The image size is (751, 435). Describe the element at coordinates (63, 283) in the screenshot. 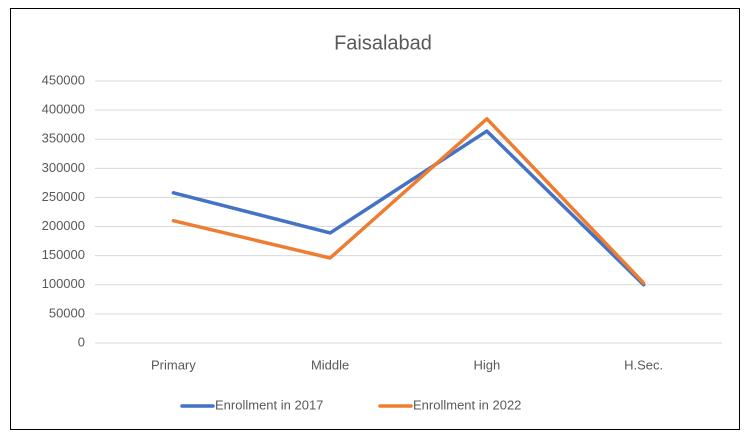

I see `y-tick-label: 100000` at that location.